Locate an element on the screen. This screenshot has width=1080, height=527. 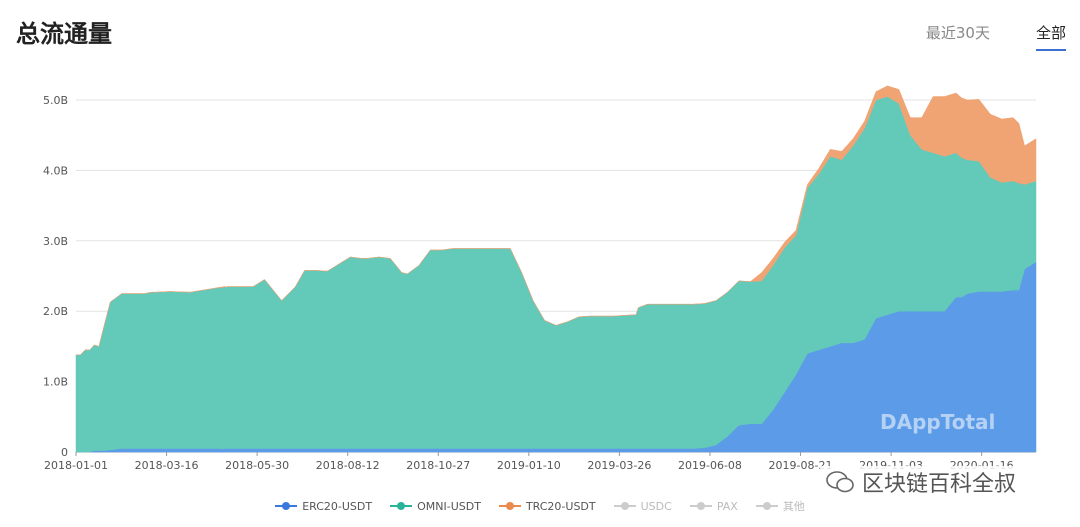
page-title: 总流通量 is located at coordinates (64, 34).